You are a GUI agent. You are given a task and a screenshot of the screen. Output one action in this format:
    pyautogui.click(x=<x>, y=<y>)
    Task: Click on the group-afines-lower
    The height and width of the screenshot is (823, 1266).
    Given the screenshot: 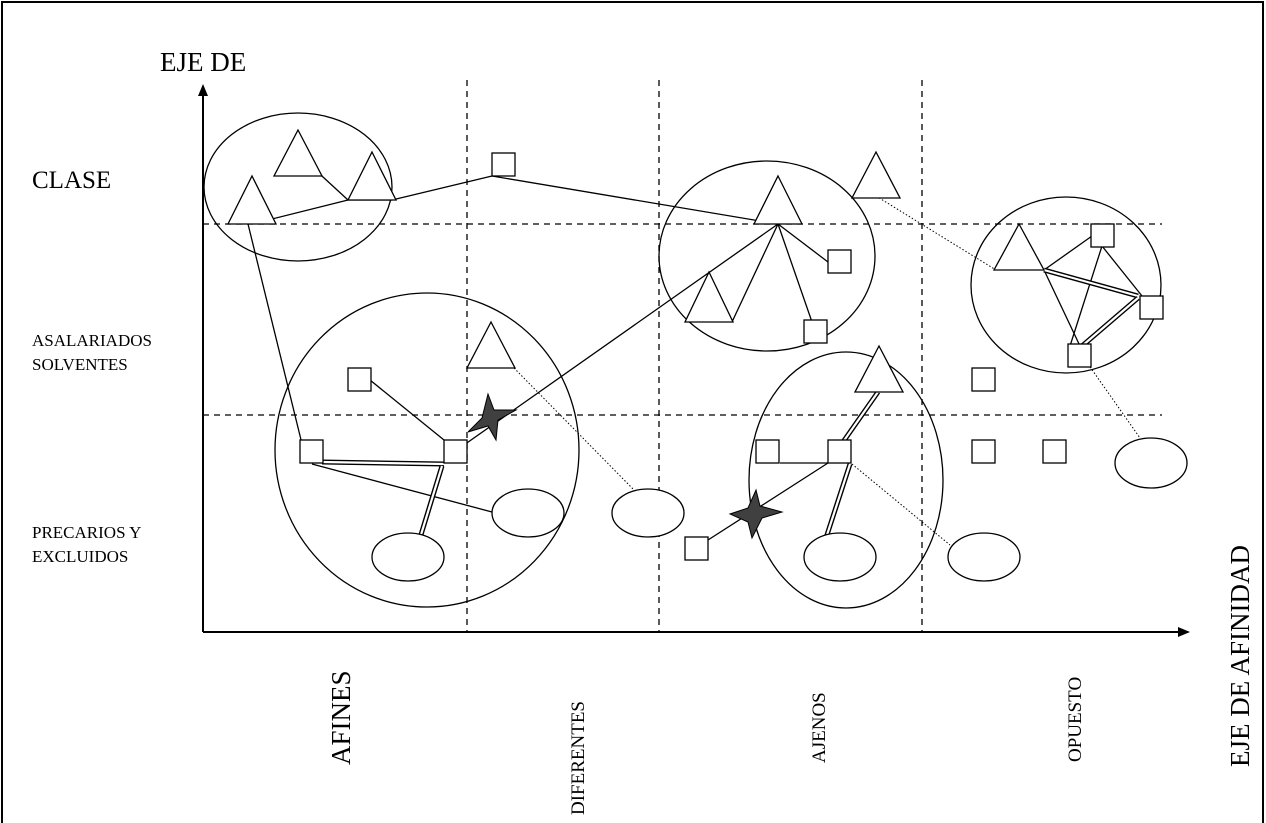 What is the action you would take?
    pyautogui.click(x=427, y=450)
    